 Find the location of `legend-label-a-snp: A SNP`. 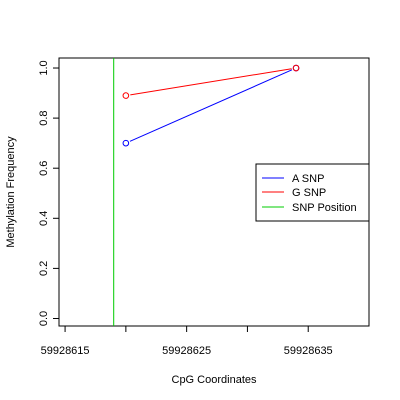

legend-label-a-snp: A SNP is located at coordinates (308, 179).